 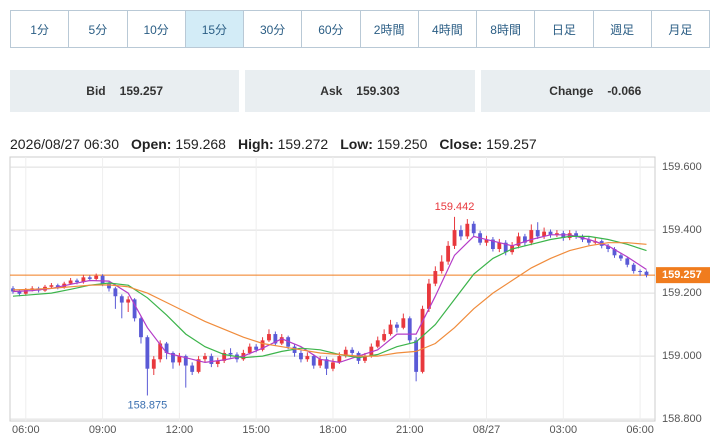 What do you see at coordinates (147, 405) in the screenshot?
I see `low-annotation: 158.875` at bounding box center [147, 405].